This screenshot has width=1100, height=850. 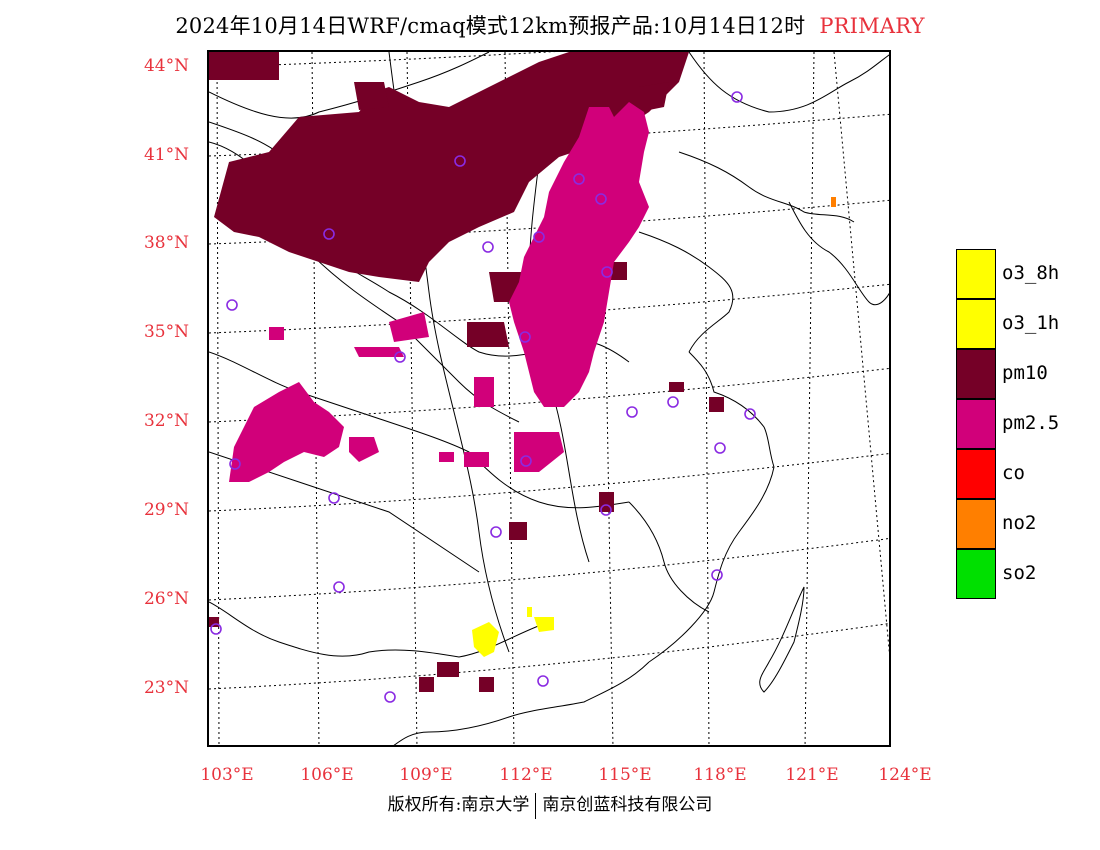 I want to click on legend-label: pm10, so click(x=1025, y=373).